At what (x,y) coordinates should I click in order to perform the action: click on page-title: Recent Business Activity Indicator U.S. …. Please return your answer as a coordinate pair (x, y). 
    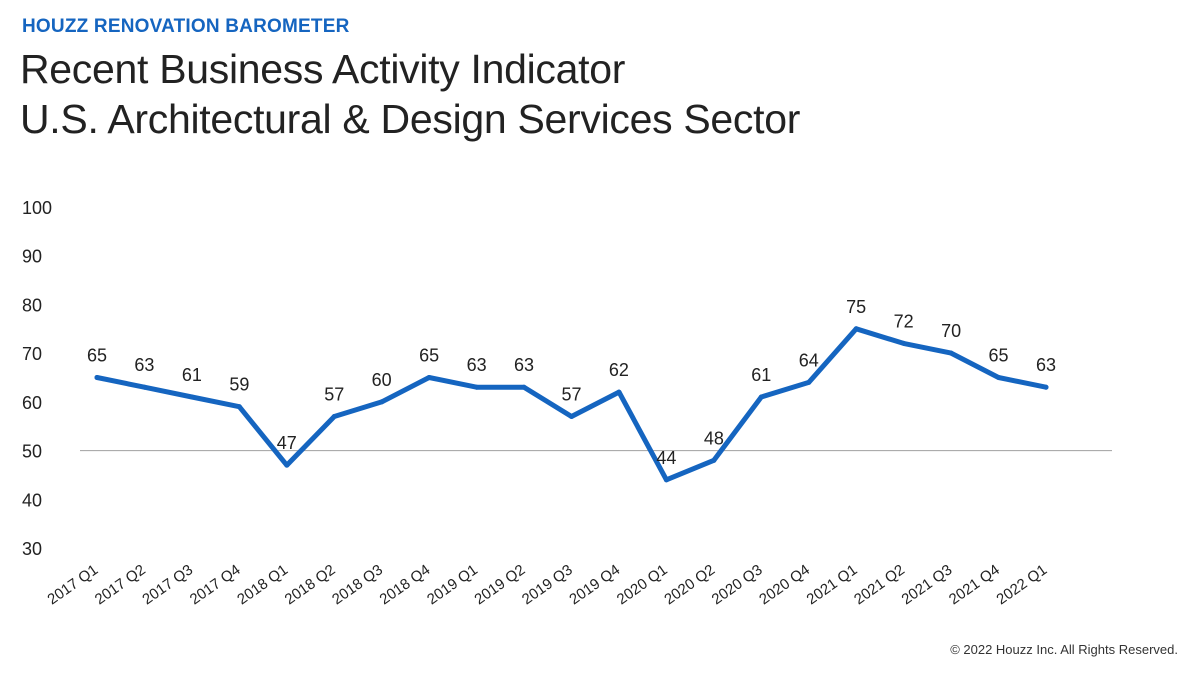
    Looking at the image, I should click on (410, 94).